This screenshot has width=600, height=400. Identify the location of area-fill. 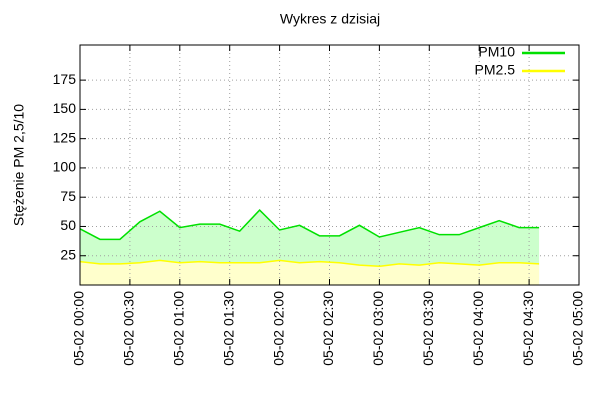
(310, 272).